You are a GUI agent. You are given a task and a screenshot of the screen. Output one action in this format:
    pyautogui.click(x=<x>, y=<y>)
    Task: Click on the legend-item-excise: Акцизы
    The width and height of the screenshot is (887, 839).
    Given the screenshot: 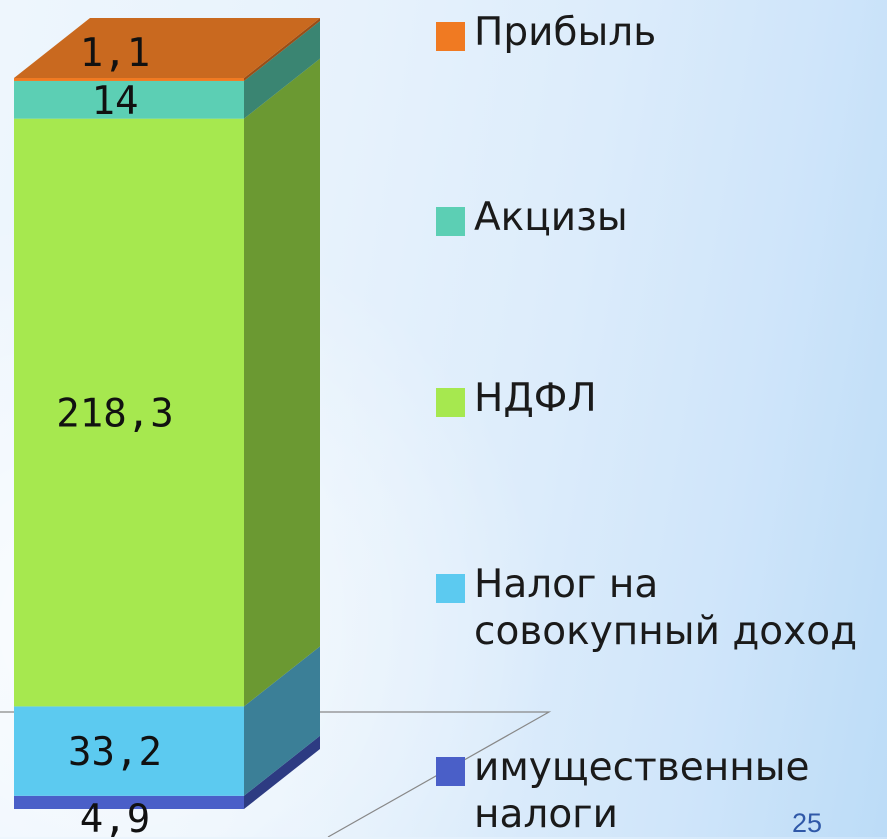 What is the action you would take?
    pyautogui.click(x=657, y=217)
    